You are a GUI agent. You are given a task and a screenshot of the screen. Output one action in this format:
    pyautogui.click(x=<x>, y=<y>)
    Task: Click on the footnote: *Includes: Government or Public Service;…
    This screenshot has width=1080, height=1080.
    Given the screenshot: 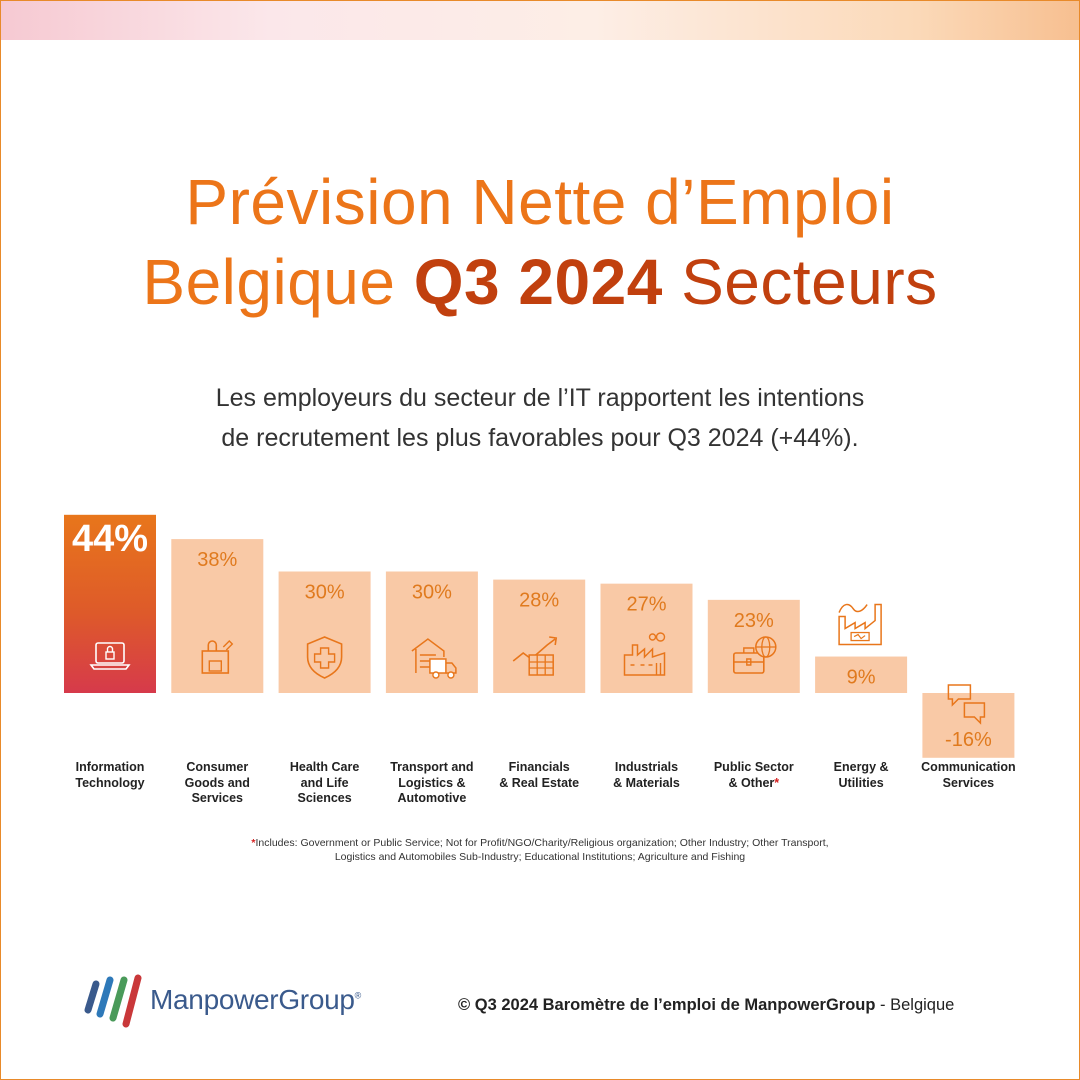 What is the action you would take?
    pyautogui.click(x=540, y=850)
    